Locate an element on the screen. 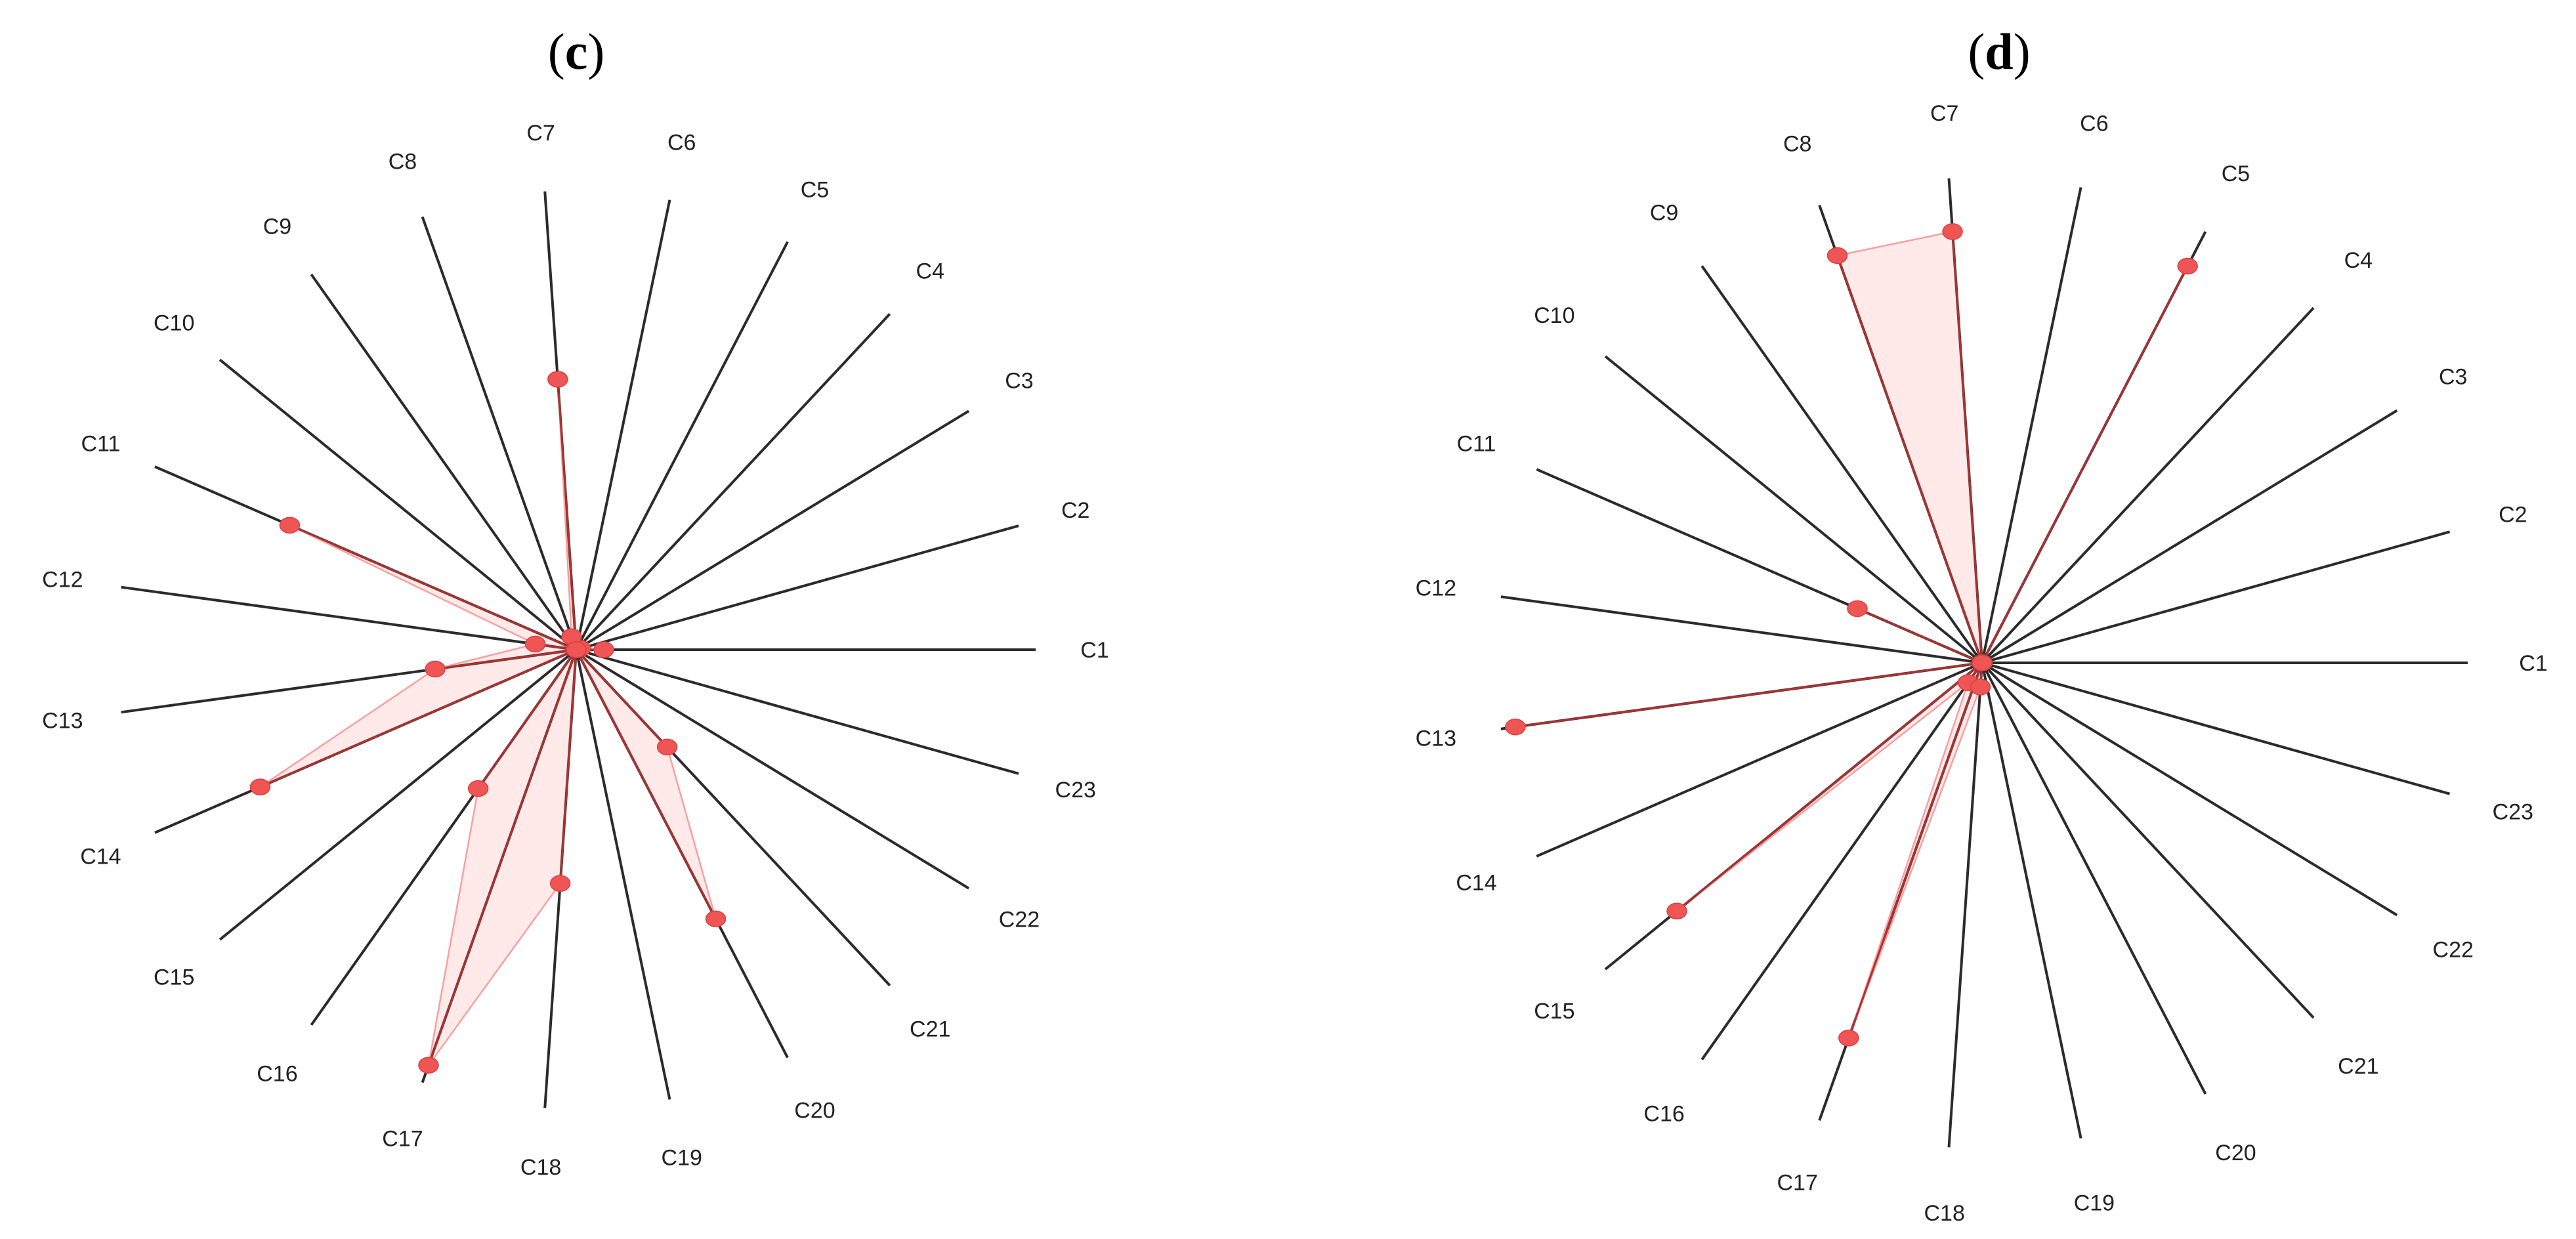 Image resolution: width=2576 pixels, height=1239 pixels. data-point-c21 is located at coordinates (667, 747).